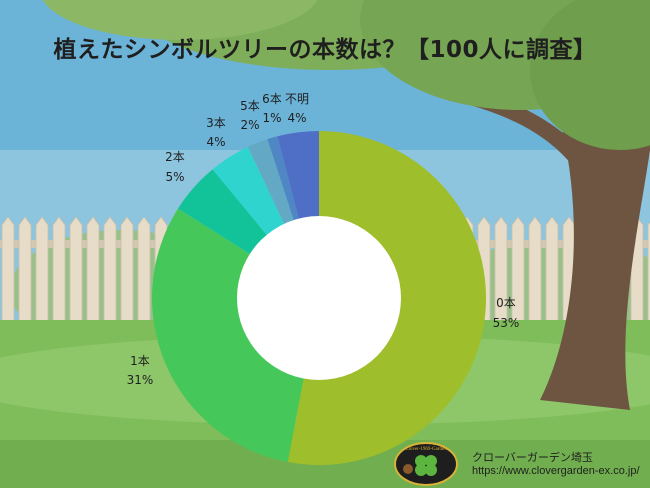  I want to click on label-4-value: 2%, so click(249, 125).